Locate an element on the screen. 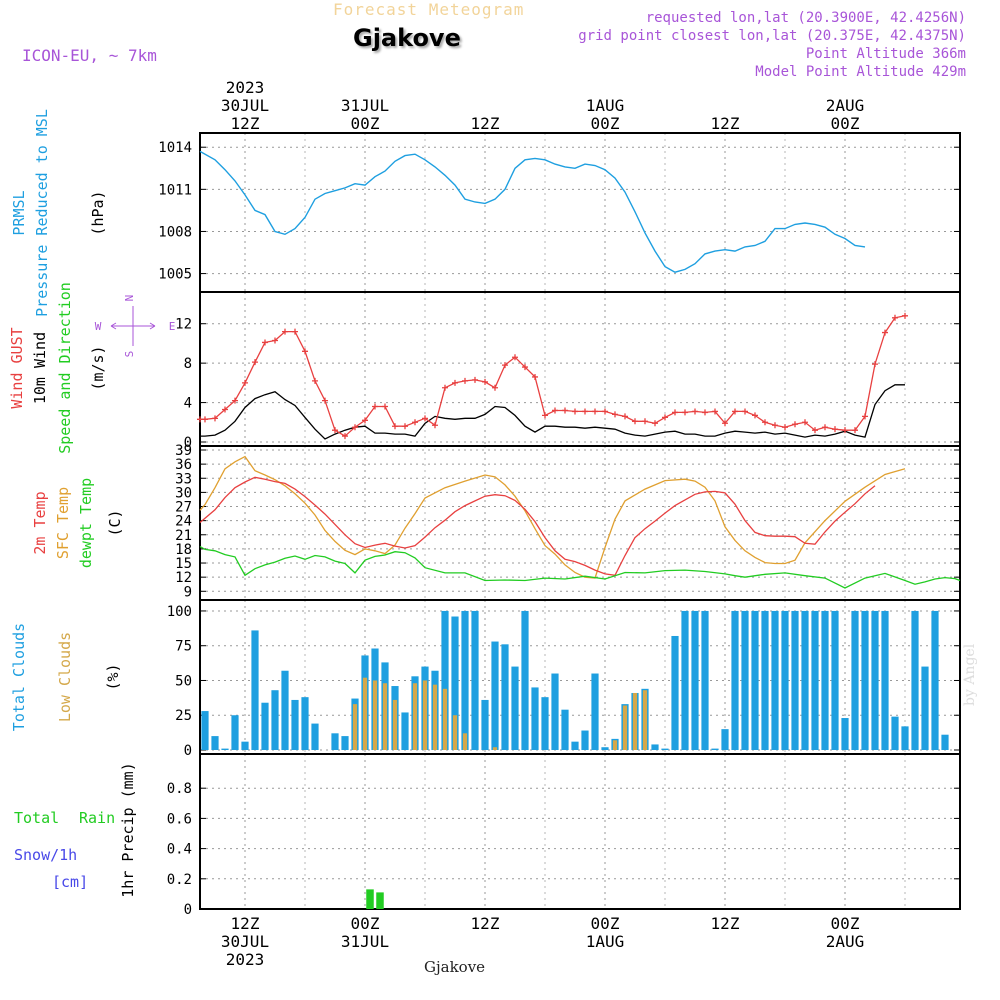 The height and width of the screenshot is (1000, 1000). temp-2m-label: 2m Temp is located at coordinates (40, 522).